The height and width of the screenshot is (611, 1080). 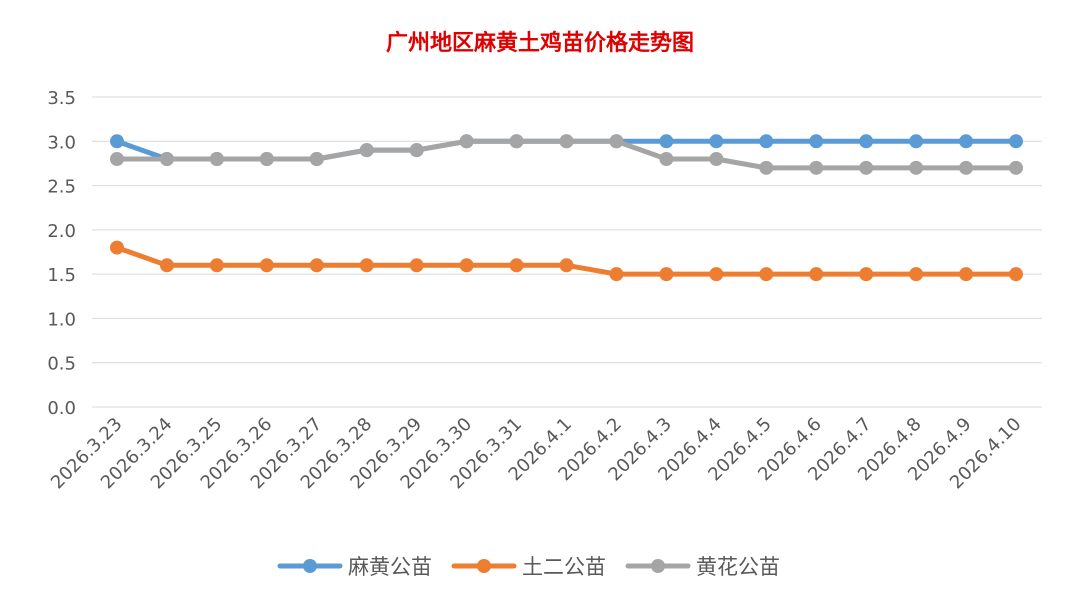 I want to click on y-tick-label: 2.5, so click(x=61, y=187).